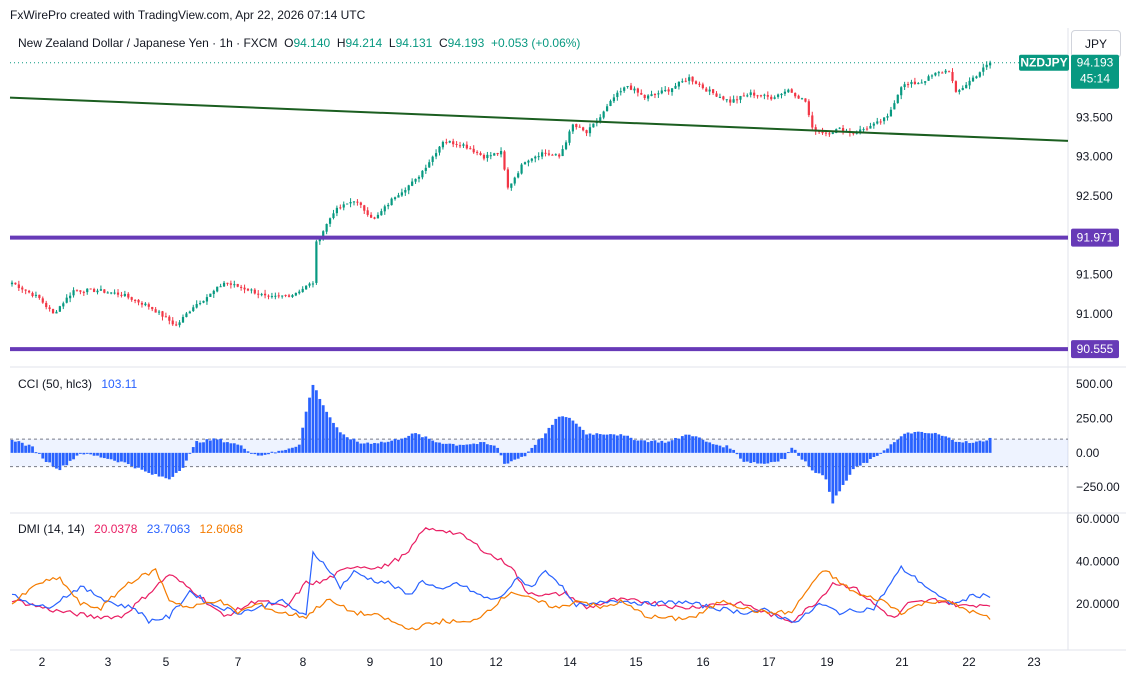 This screenshot has height=683, width=1126. Describe the element at coordinates (827, 662) in the screenshot. I see `x-tick-label: 19` at that location.